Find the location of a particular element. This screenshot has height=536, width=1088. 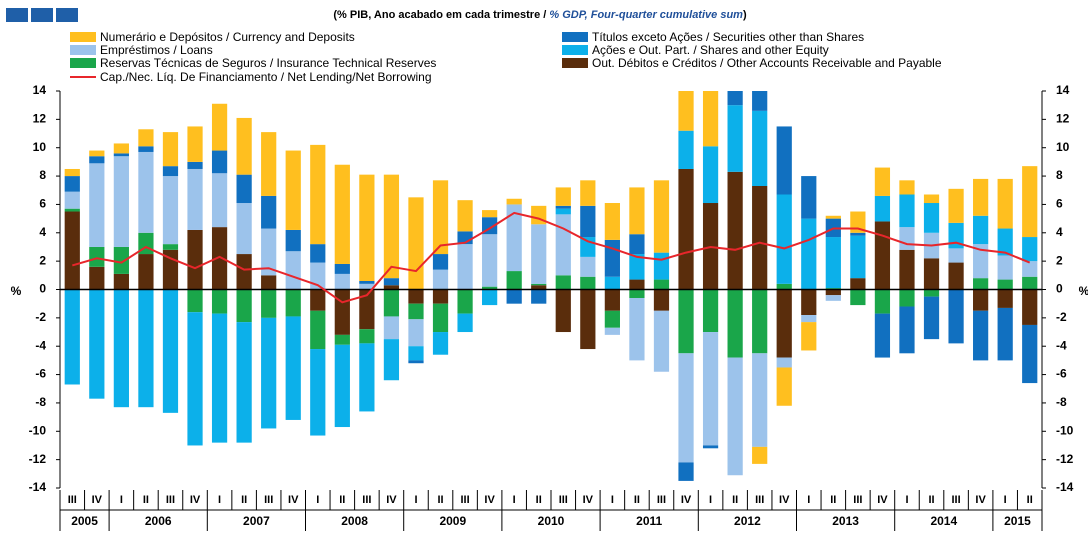

year-label: 2010 is located at coordinates (551, 521).